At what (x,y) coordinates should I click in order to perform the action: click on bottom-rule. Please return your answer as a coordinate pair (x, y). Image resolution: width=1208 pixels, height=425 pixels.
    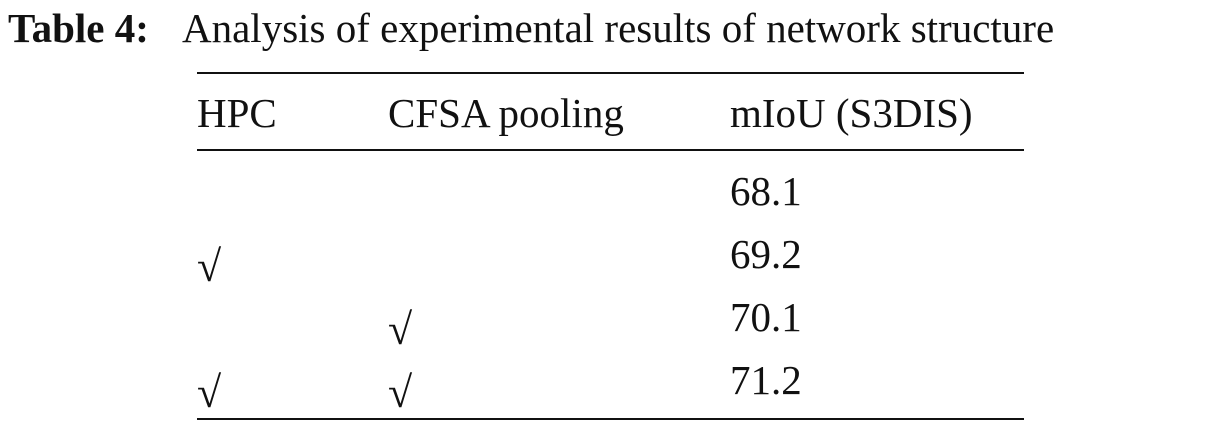
    Looking at the image, I should click on (610, 419).